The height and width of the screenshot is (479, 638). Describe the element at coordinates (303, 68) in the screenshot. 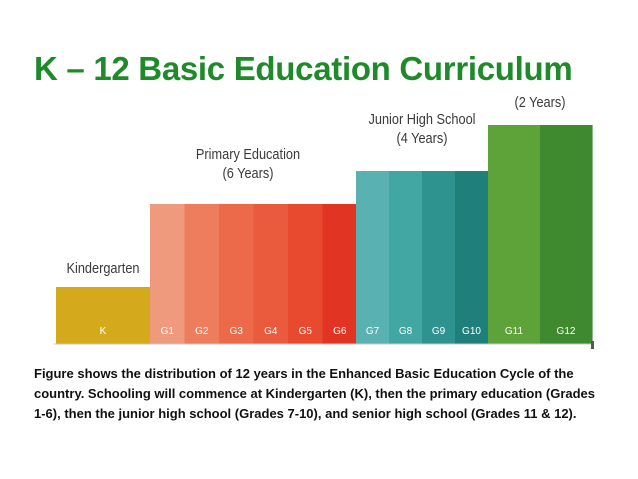

I see `page-title: K – 12 Basic Education Curriculum` at that location.